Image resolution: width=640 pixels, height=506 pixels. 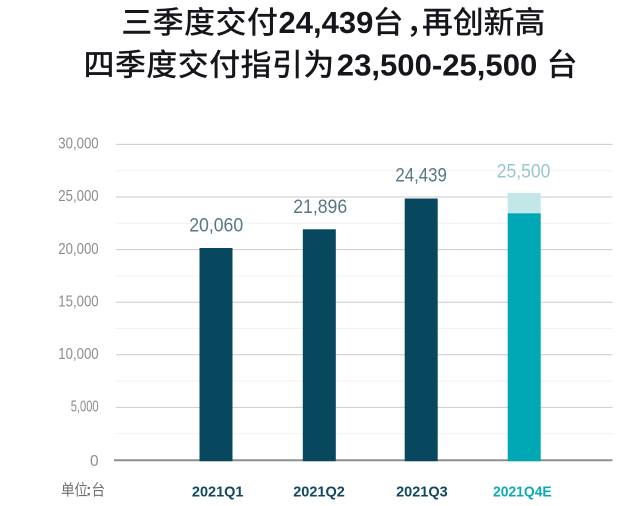 I want to click on svg-text: 23,500-25,500, so click(x=437, y=65).